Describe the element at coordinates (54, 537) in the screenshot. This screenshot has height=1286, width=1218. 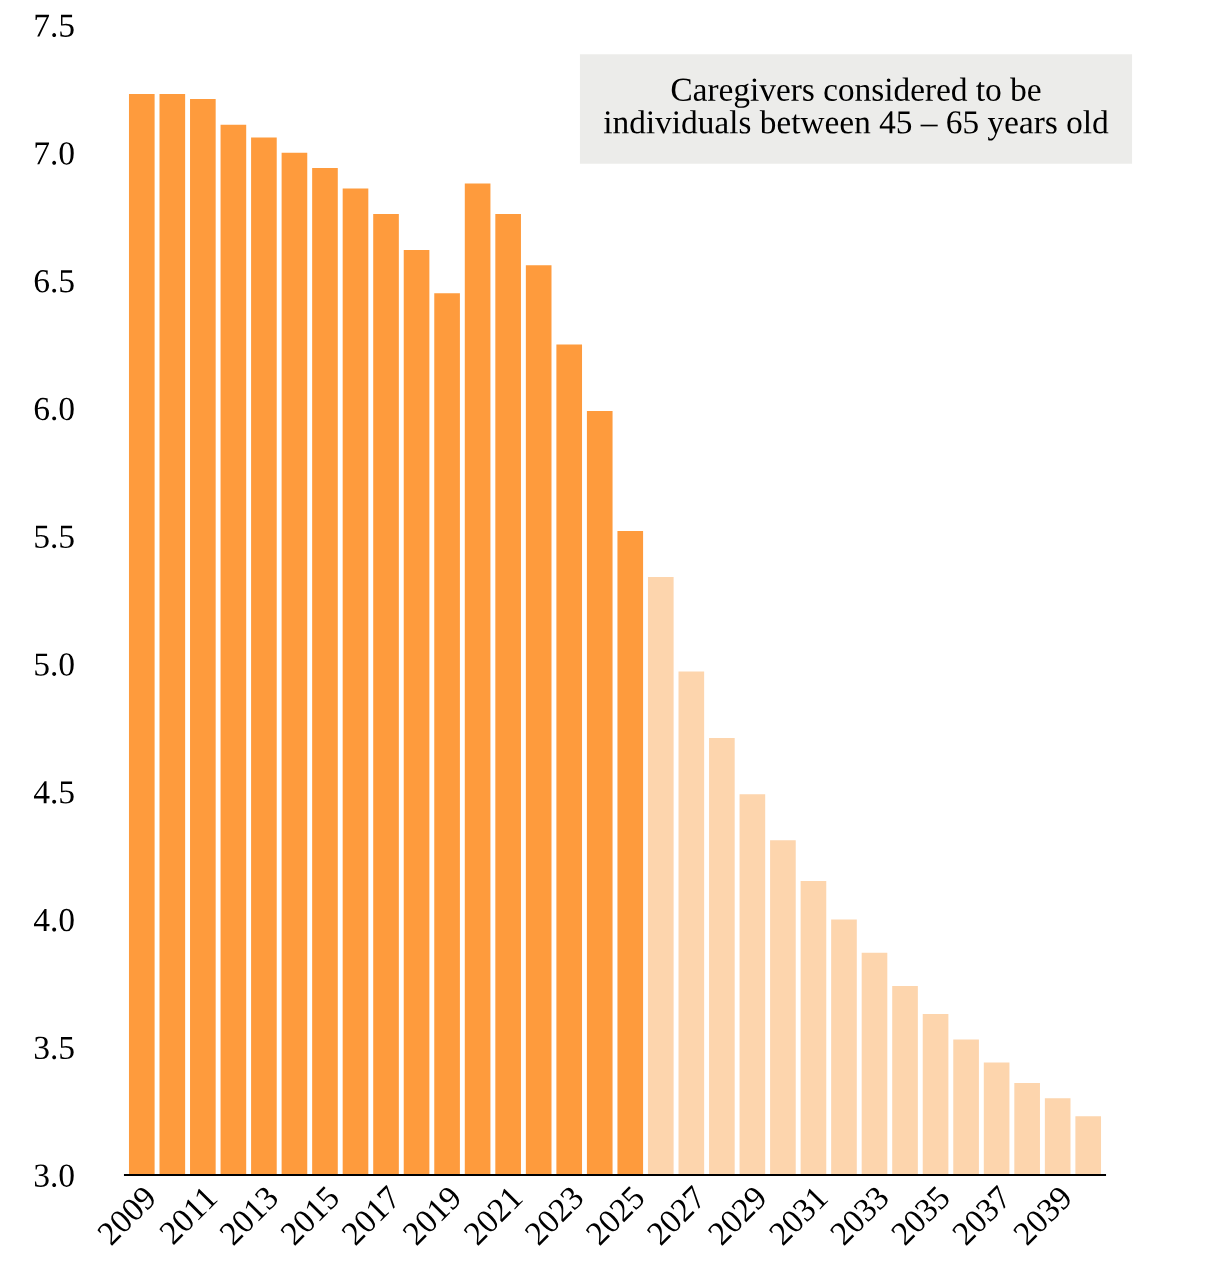
I see `y-tick-label: 5.5` at that location.